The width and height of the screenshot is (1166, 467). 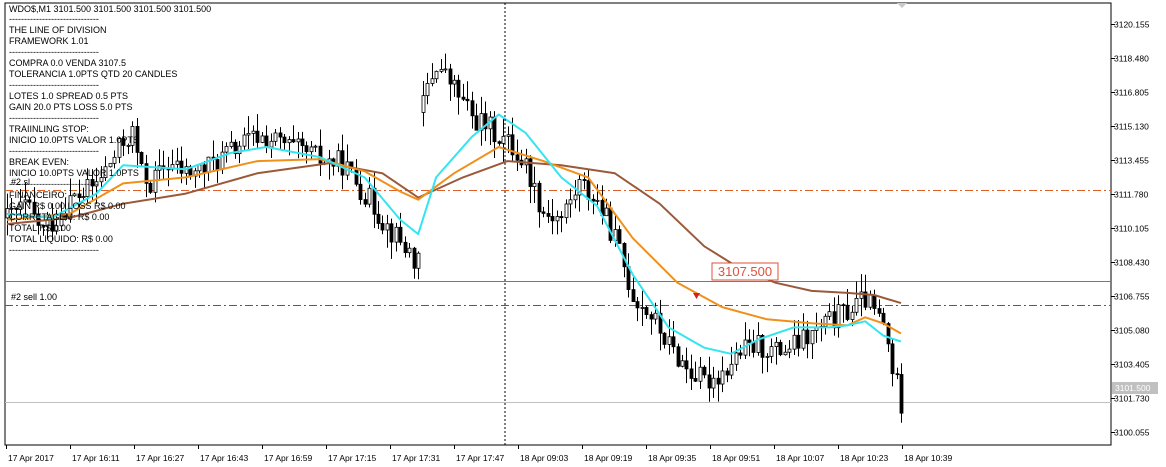 What do you see at coordinates (39, 162) in the screenshot?
I see `info-panel-line: BREAK EVEN:` at bounding box center [39, 162].